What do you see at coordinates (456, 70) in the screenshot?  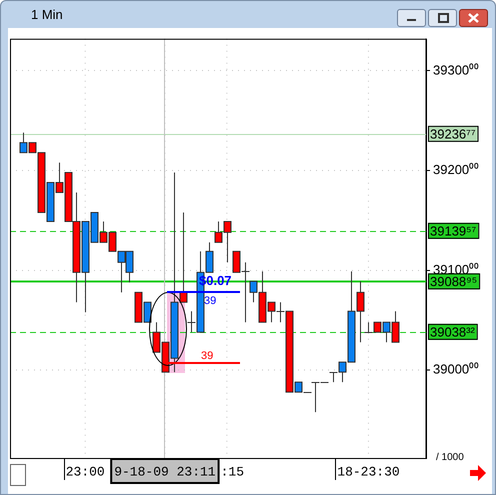 I see `y-tick-label: 39300⁰⁰` at bounding box center [456, 70].